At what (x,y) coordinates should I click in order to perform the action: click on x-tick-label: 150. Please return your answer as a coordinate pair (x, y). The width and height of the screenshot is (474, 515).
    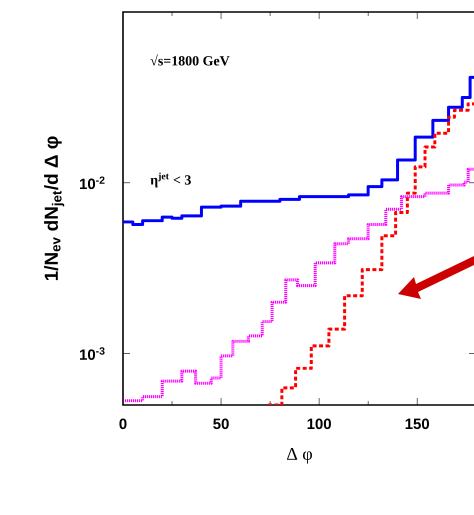
    Looking at the image, I should click on (418, 424).